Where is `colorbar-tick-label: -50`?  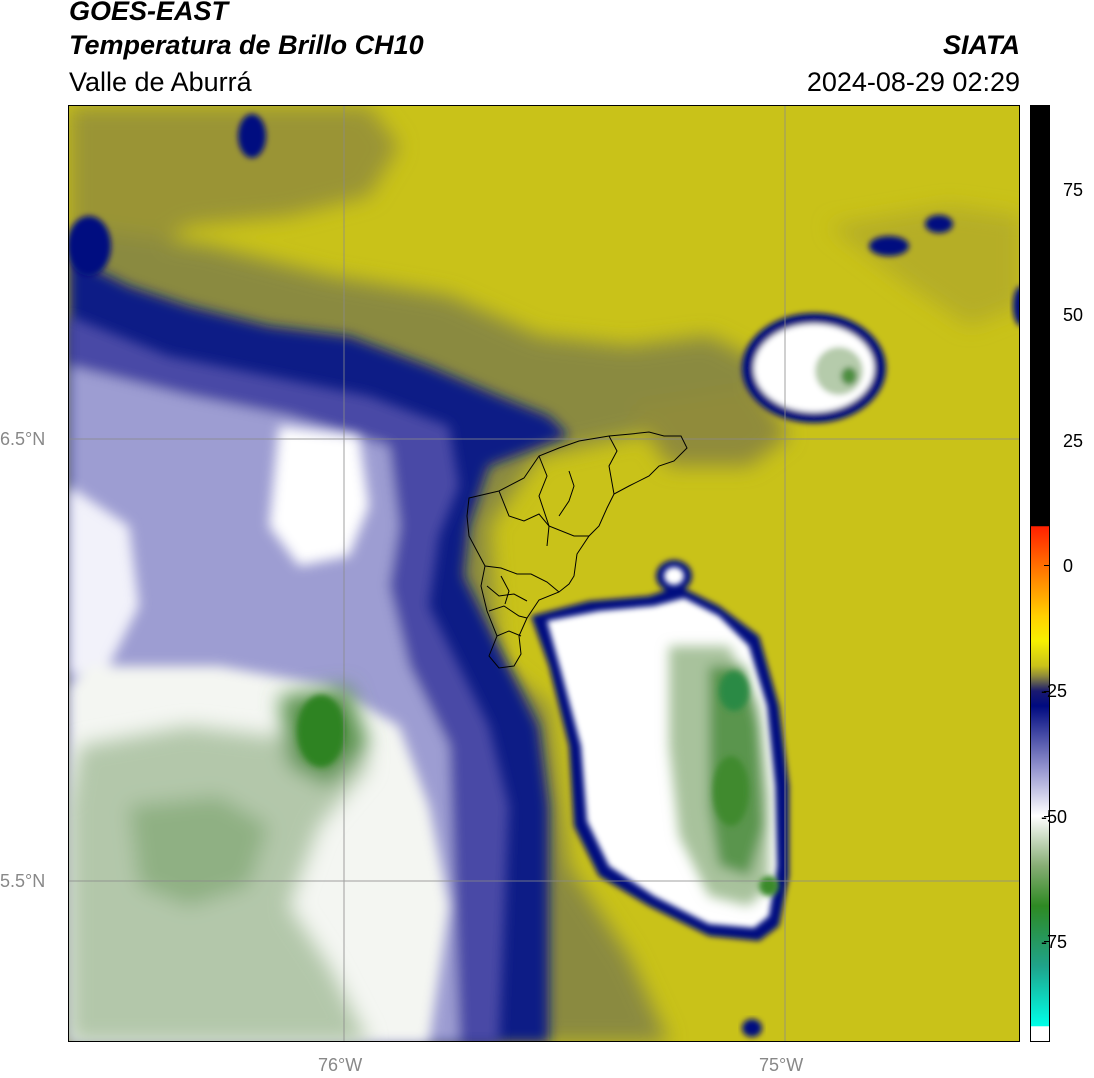 colorbar-tick-label: -50 is located at coordinates (1054, 816).